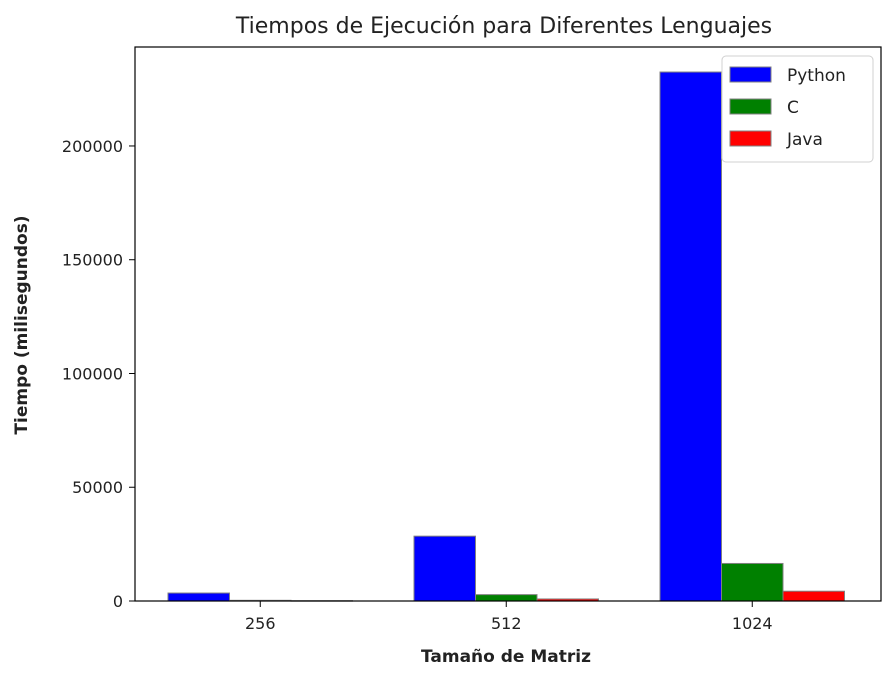  I want to click on y-tick-label: 200000, so click(92, 146).